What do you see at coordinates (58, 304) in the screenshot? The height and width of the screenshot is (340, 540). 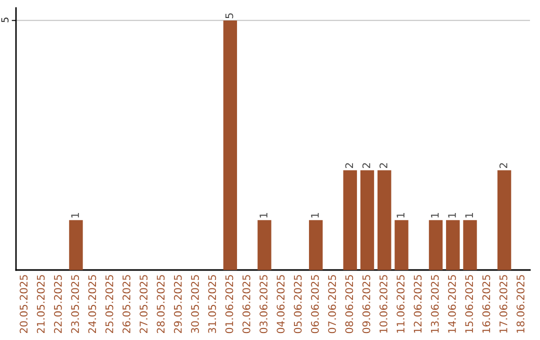 I see `x-tick-label: 22.05.2025` at bounding box center [58, 304].